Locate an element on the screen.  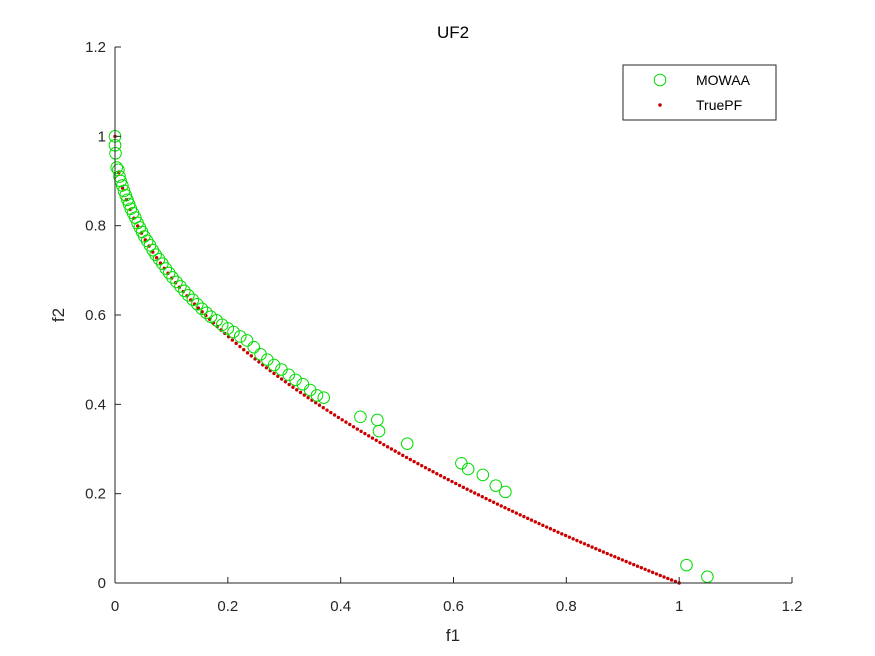
x-tick-label: 1.2 is located at coordinates (792, 606).